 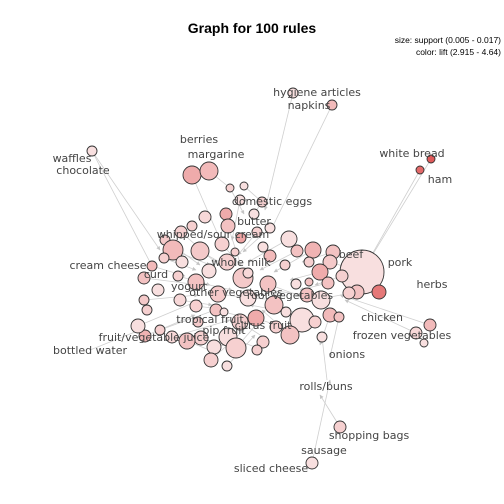 I want to click on item-label-domestic-eggs: domestic eggs, so click(x=272, y=201).